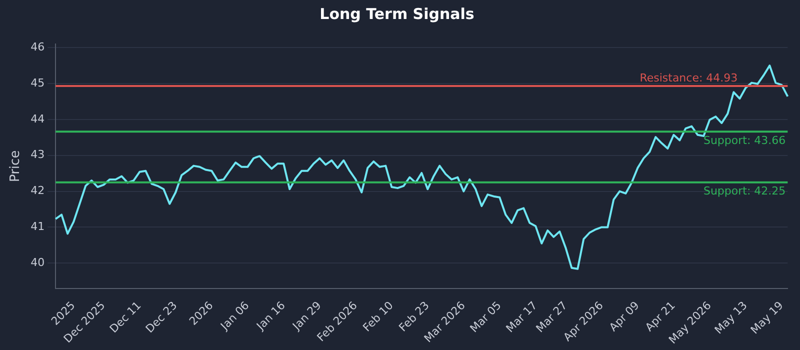 Image resolution: width=800 pixels, height=350 pixels. Describe the element at coordinates (37, 227) in the screenshot. I see `y-tick-label: 41` at that location.